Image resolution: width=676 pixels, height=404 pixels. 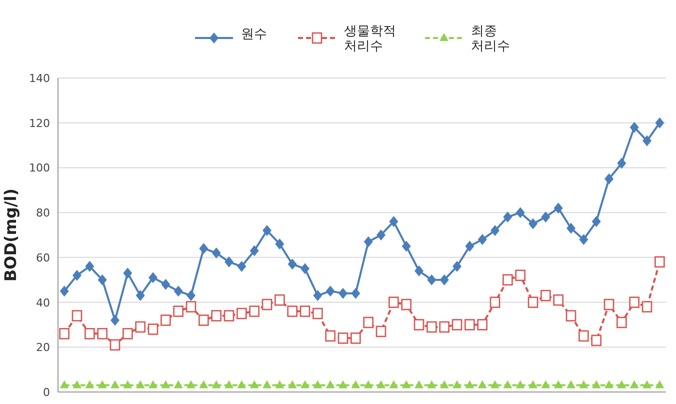 I want to click on legend-label: 최종 처리수, so click(x=490, y=39).